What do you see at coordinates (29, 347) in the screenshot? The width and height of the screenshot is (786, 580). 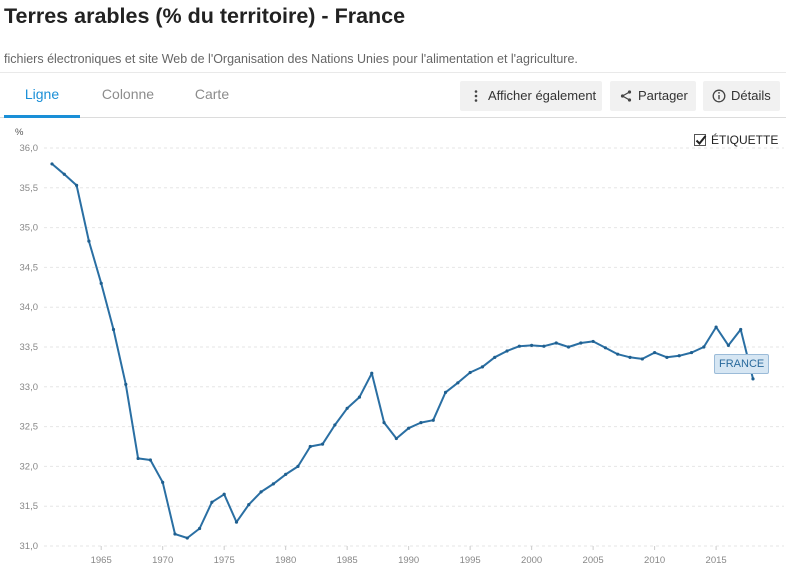 I see `y-tick-label: 33,5` at bounding box center [29, 347].